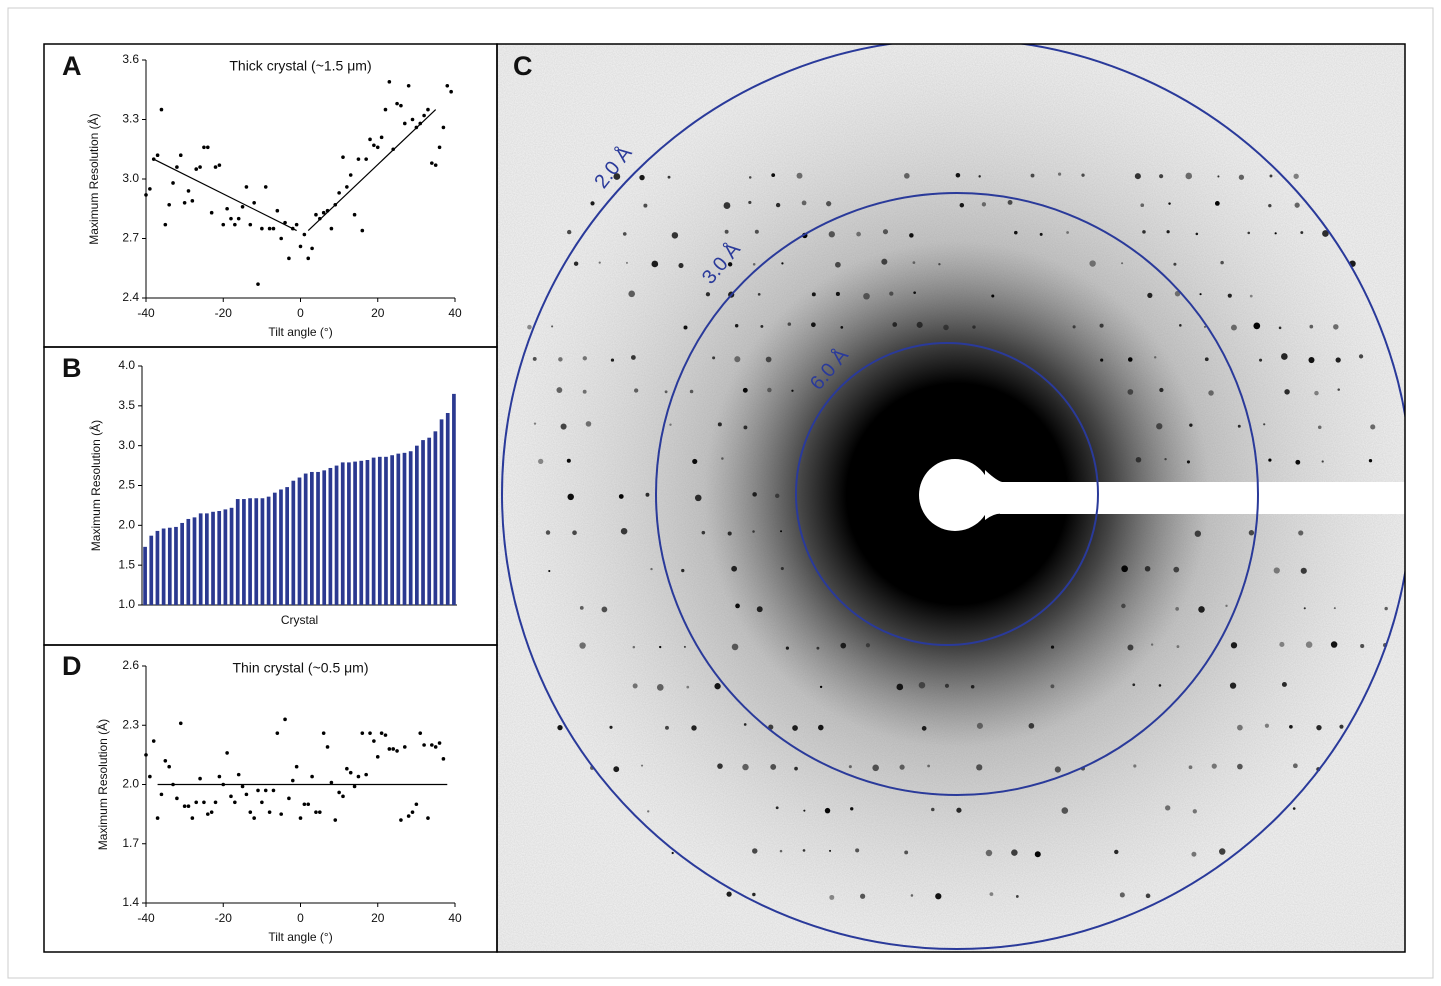 This screenshot has height=986, width=1441. I want to click on panel-letter: A, so click(72, 66).